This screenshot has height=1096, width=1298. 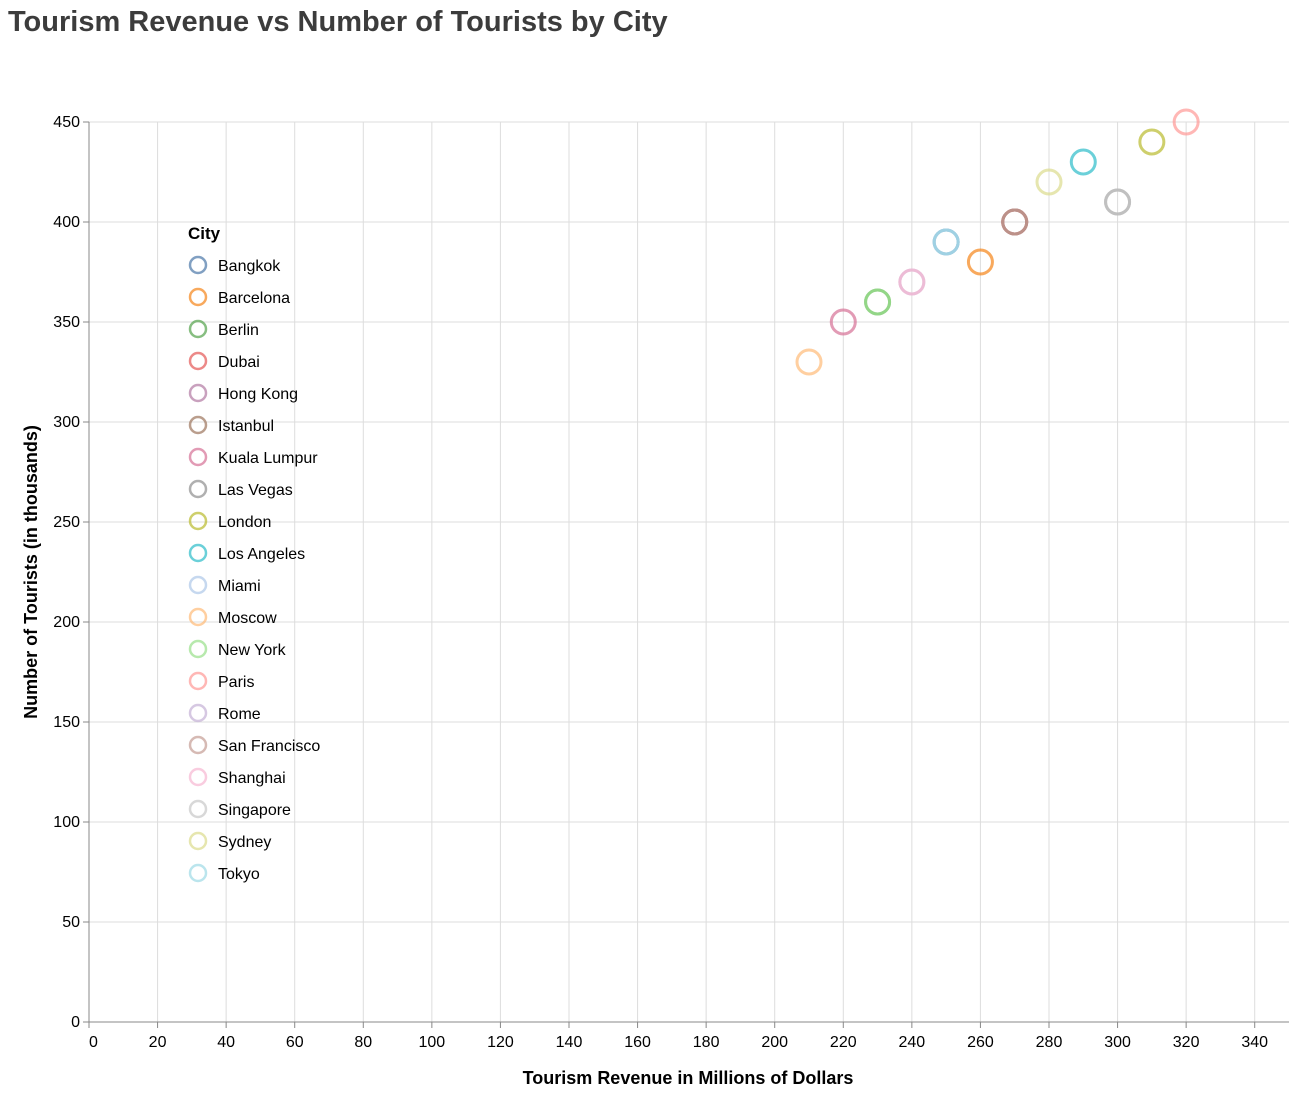 I want to click on legend-label: Tokyo, so click(x=239, y=874).